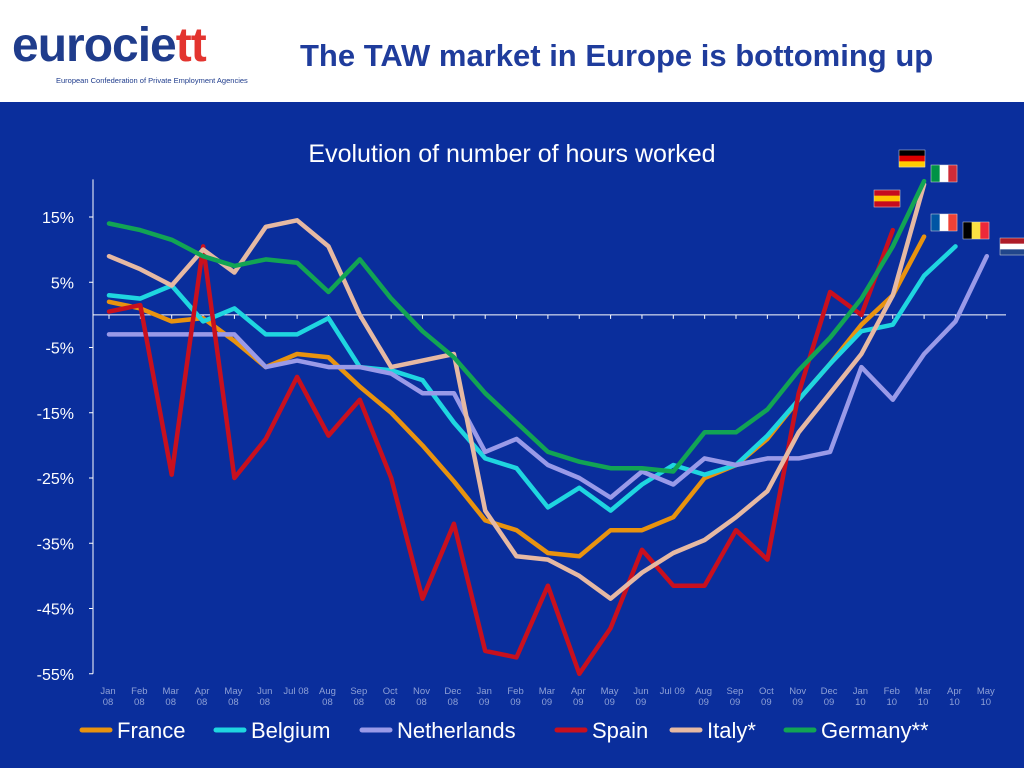 This screenshot has width=1024, height=768. I want to click on x-tick-label: May 09, so click(610, 697).